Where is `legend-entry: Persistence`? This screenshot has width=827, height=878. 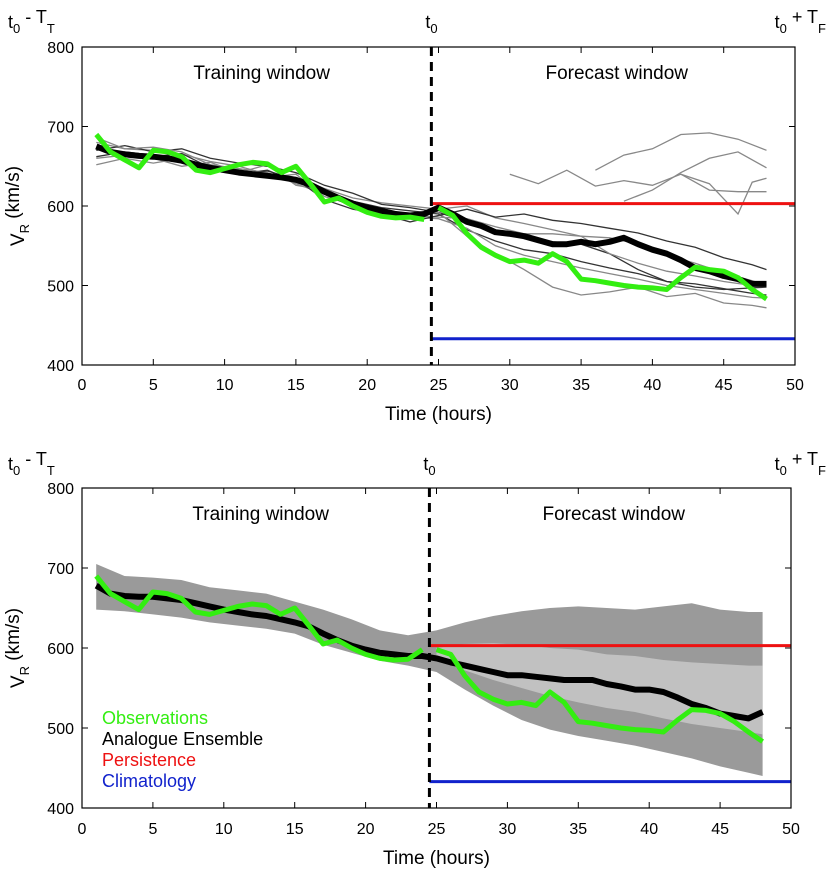
legend-entry: Persistence is located at coordinates (149, 760).